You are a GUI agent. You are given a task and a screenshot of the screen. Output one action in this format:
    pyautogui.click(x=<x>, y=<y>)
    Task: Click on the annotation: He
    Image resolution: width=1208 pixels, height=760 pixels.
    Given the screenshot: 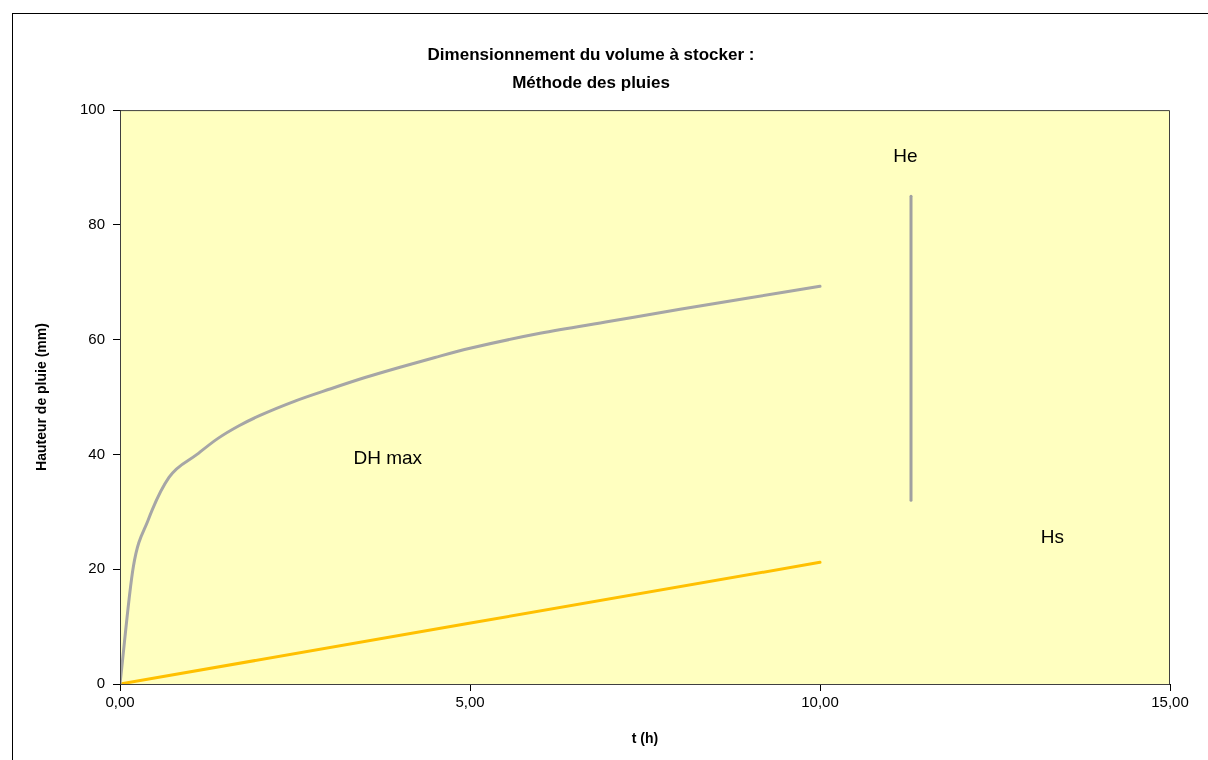 What is the action you would take?
    pyautogui.click(x=905, y=156)
    